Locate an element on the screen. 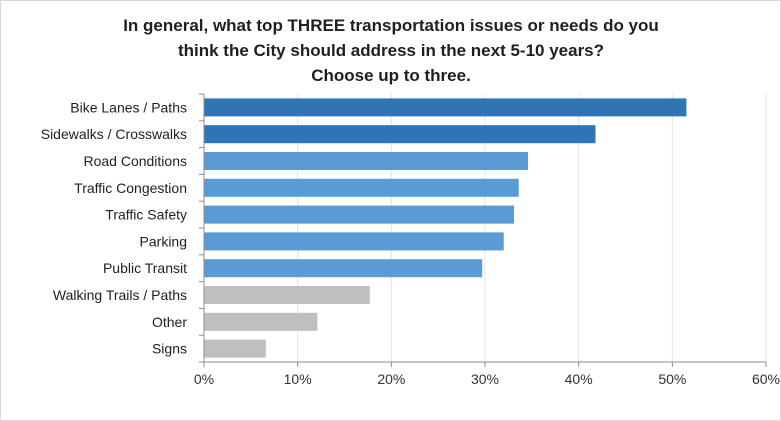  x-tick-label: 20% is located at coordinates (391, 379).